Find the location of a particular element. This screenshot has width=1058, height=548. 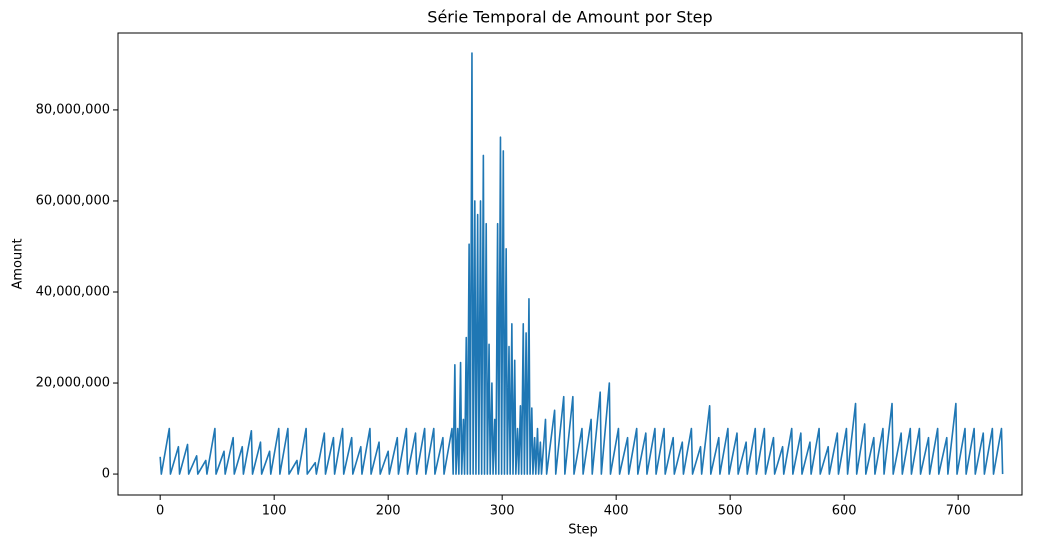

x-axis-label: Step is located at coordinates (583, 530).